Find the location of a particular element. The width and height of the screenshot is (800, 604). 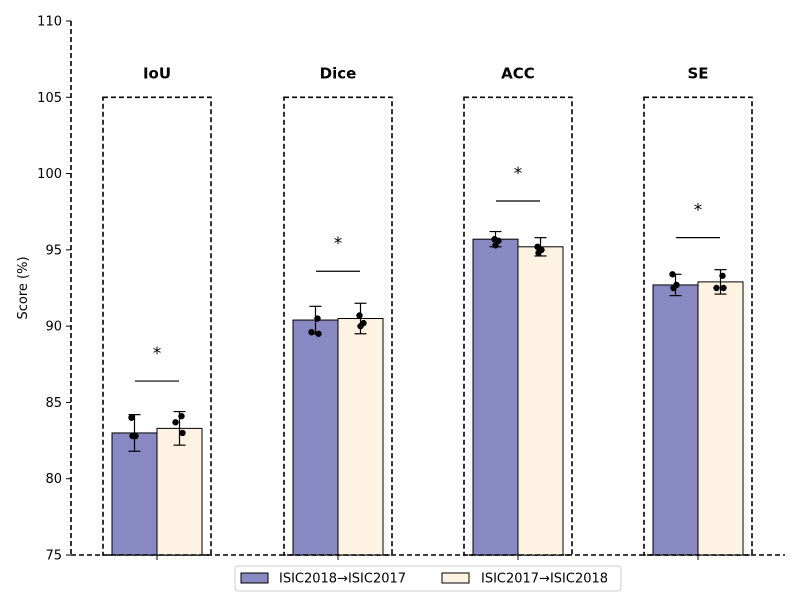

legend-label-series-2: ISIC2017→ISIC2018 is located at coordinates (544, 579).